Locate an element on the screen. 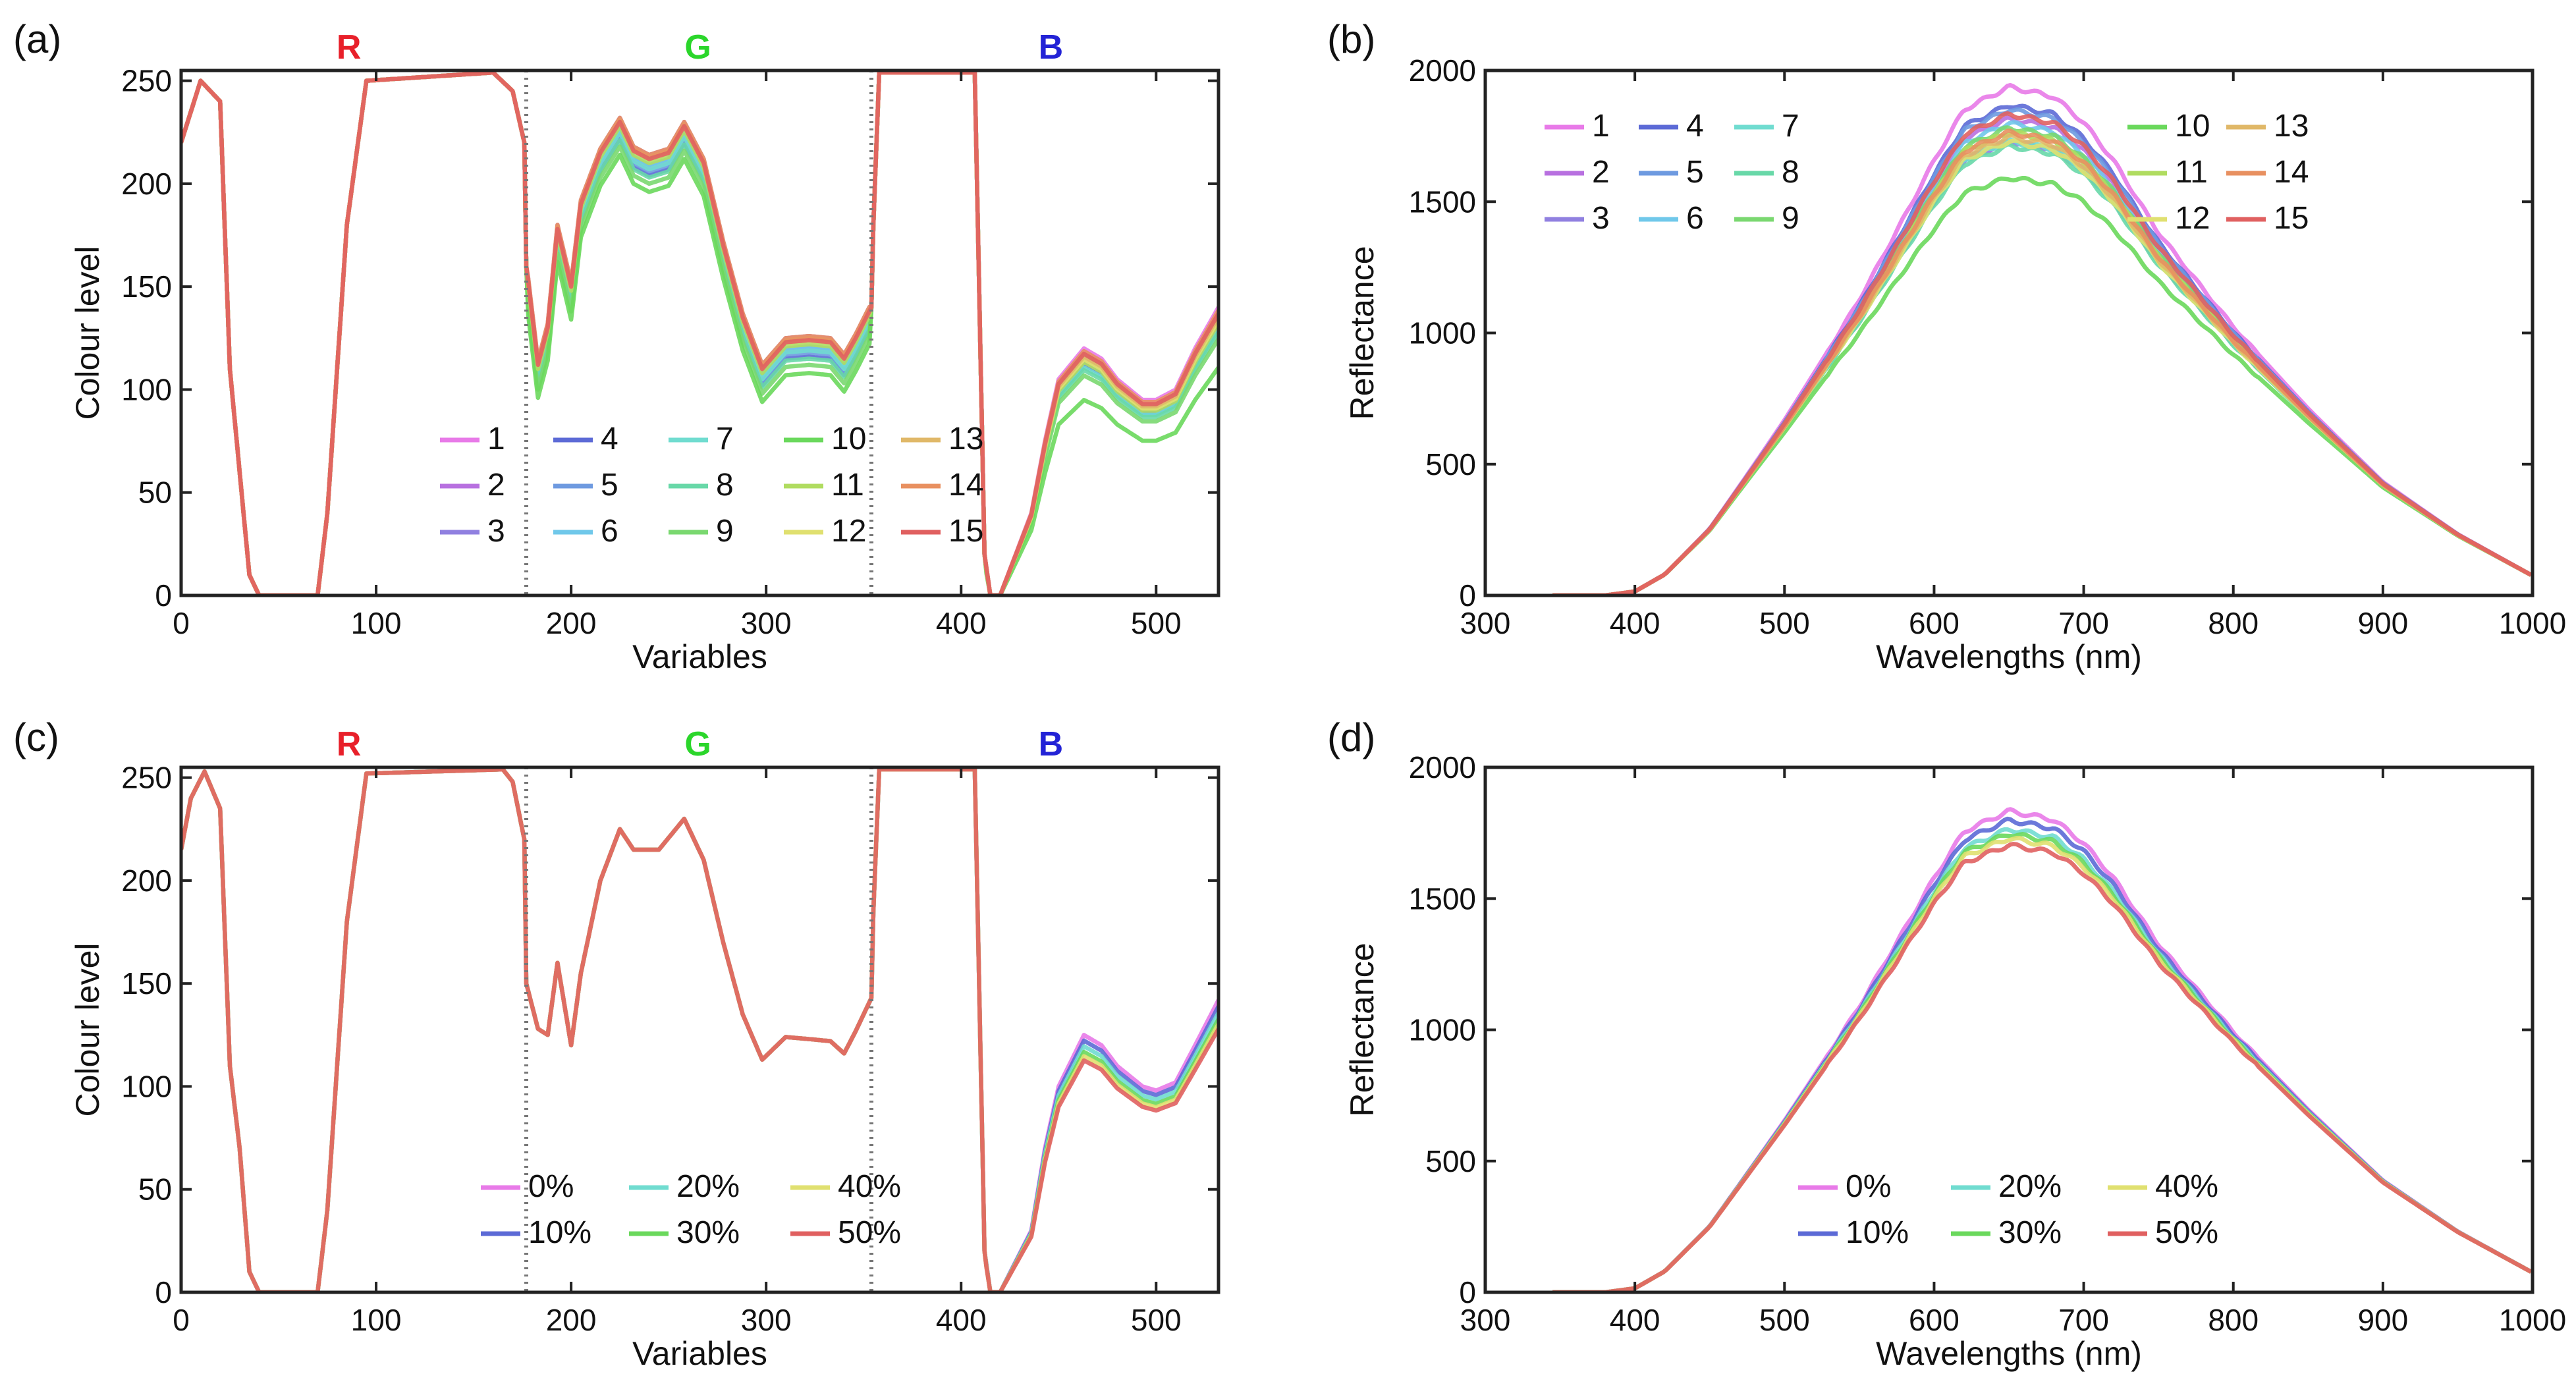 The image size is (2576, 1399). legend-label: 14 is located at coordinates (2291, 172).